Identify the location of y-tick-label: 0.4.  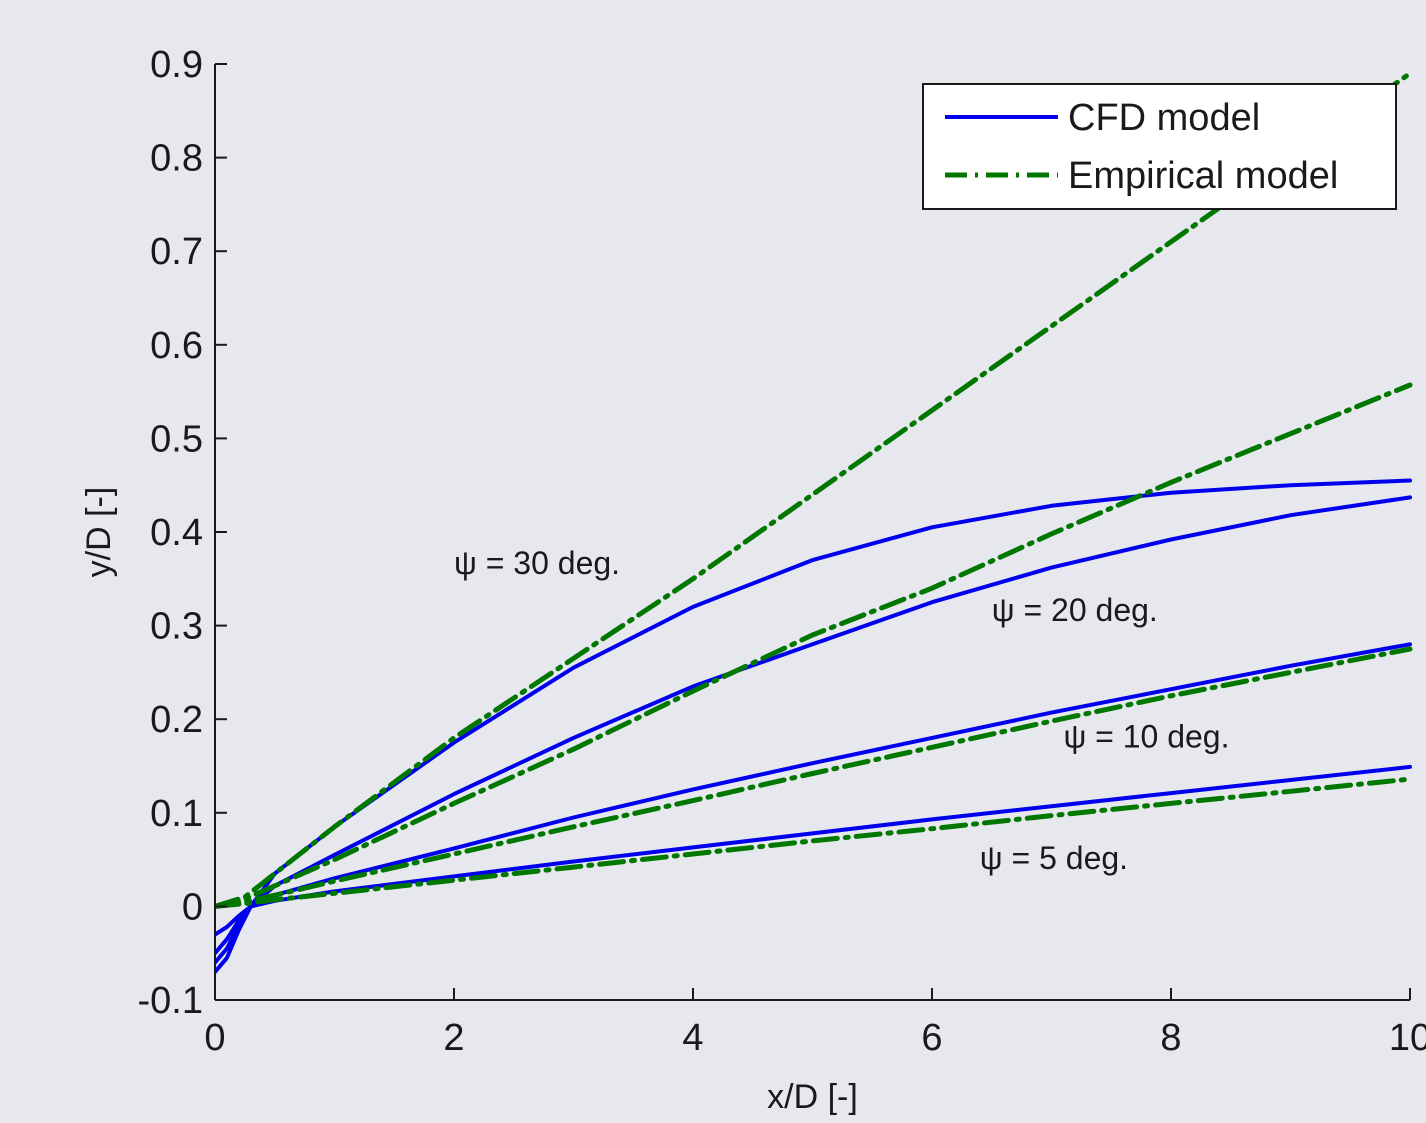
(176, 533).